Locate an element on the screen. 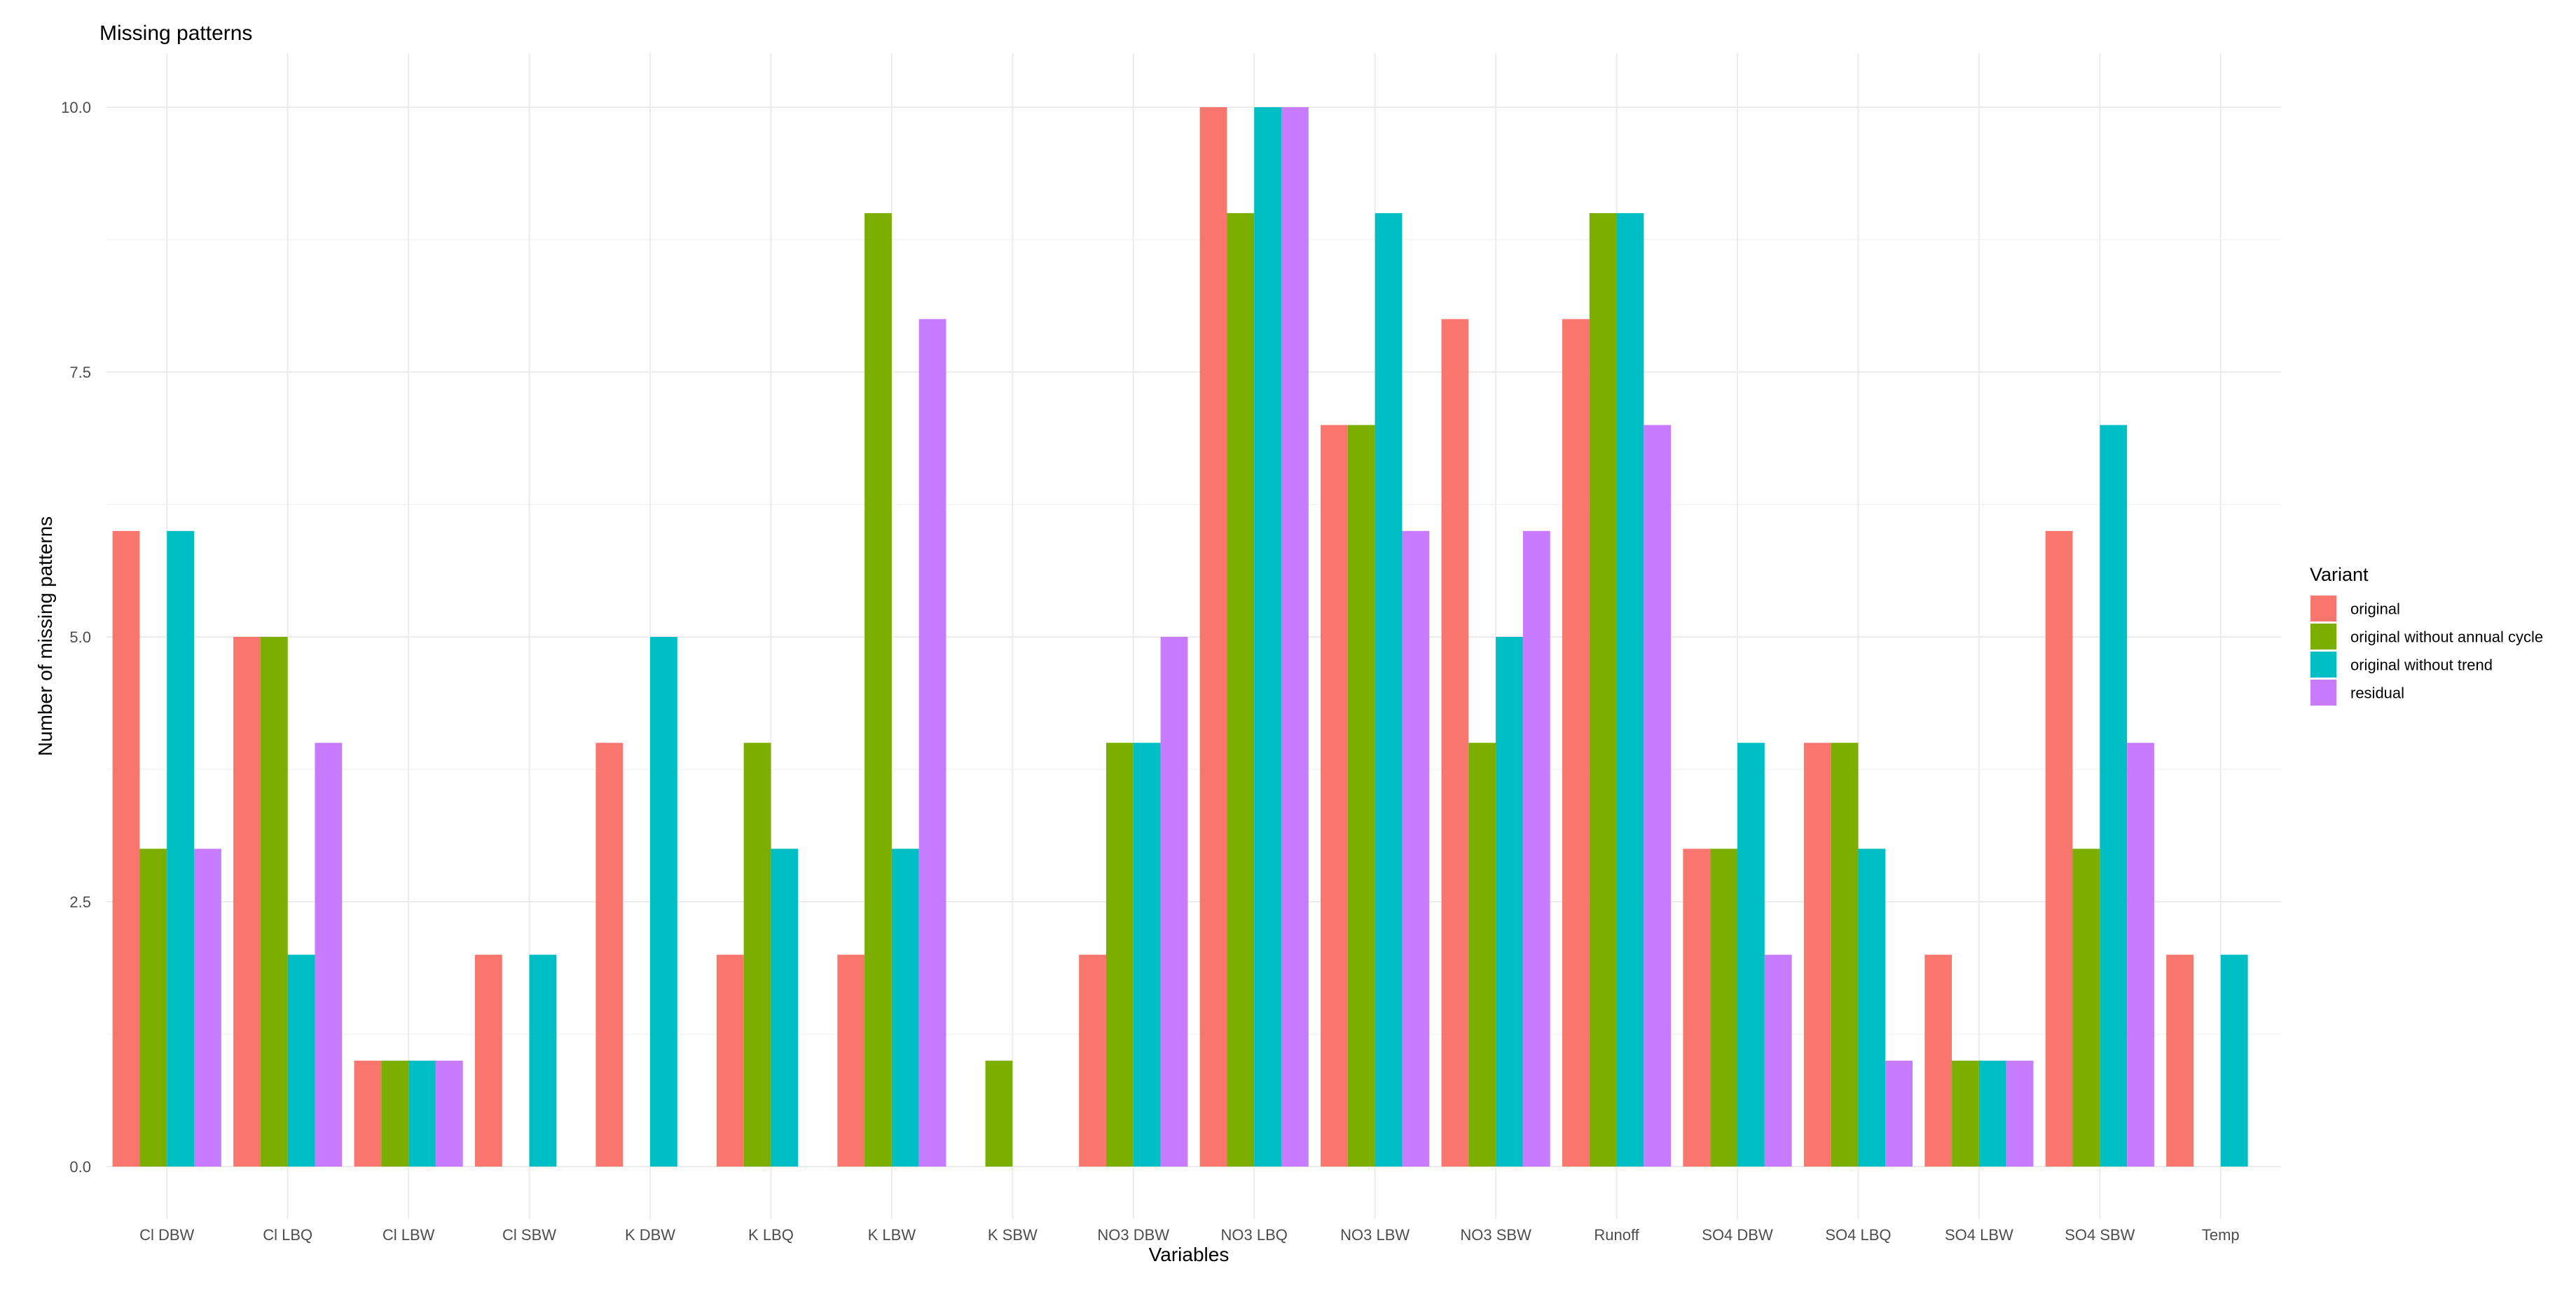 This screenshot has height=1292, width=2576. y-tick-label: 5.0 is located at coordinates (80, 637).